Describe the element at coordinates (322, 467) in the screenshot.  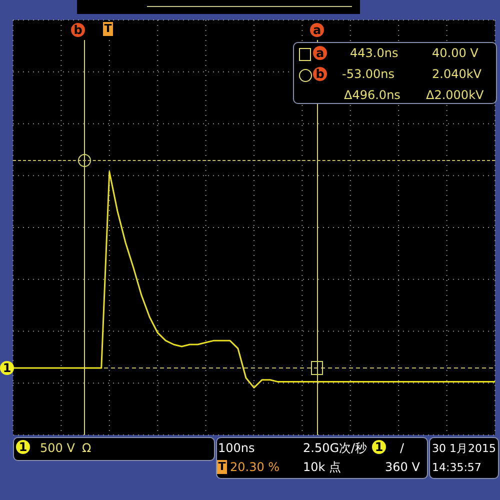
I see `text: 10k 点` at that location.